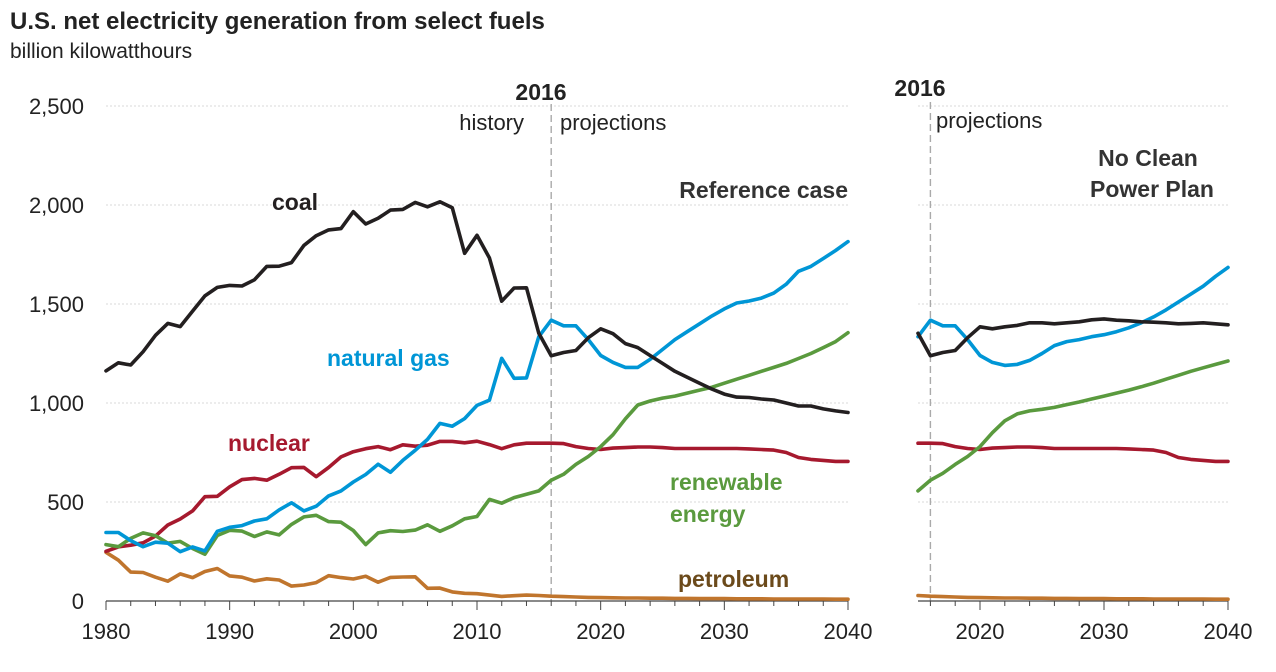  I want to click on reference-case-label: Reference case, so click(763, 190).